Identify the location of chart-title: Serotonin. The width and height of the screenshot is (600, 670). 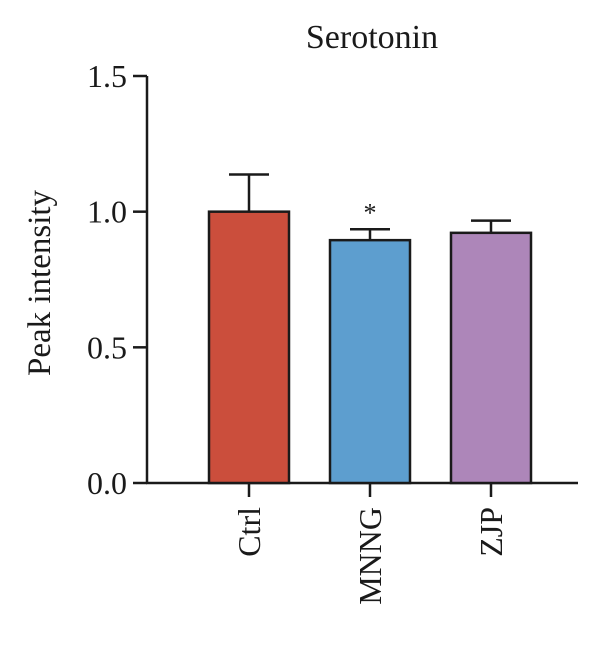
(372, 37).